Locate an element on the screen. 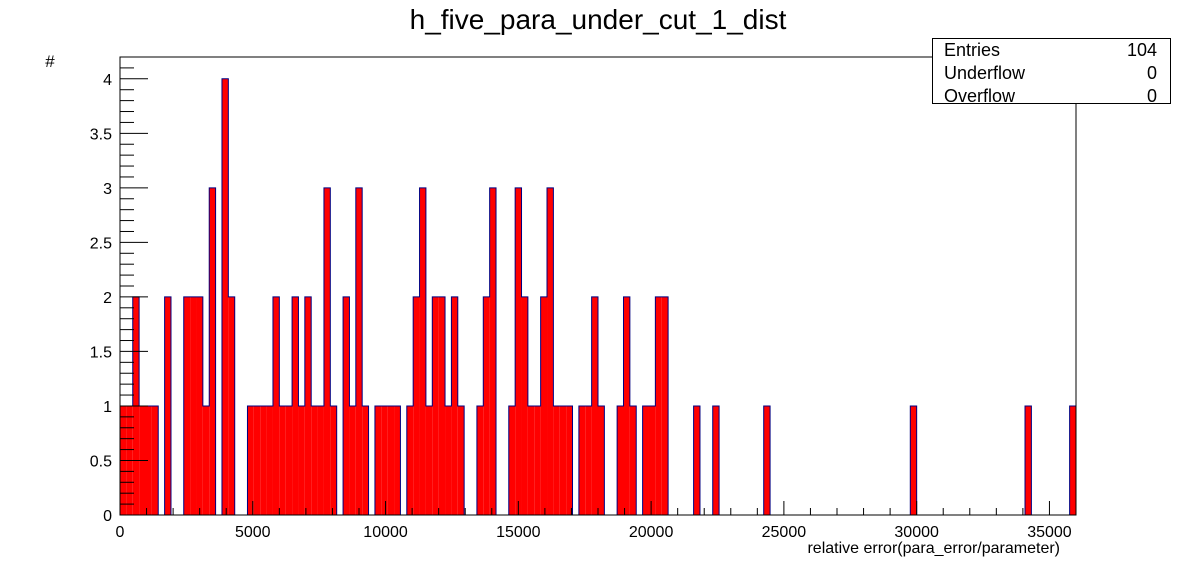  y-tick-label: 0 is located at coordinates (107, 516).